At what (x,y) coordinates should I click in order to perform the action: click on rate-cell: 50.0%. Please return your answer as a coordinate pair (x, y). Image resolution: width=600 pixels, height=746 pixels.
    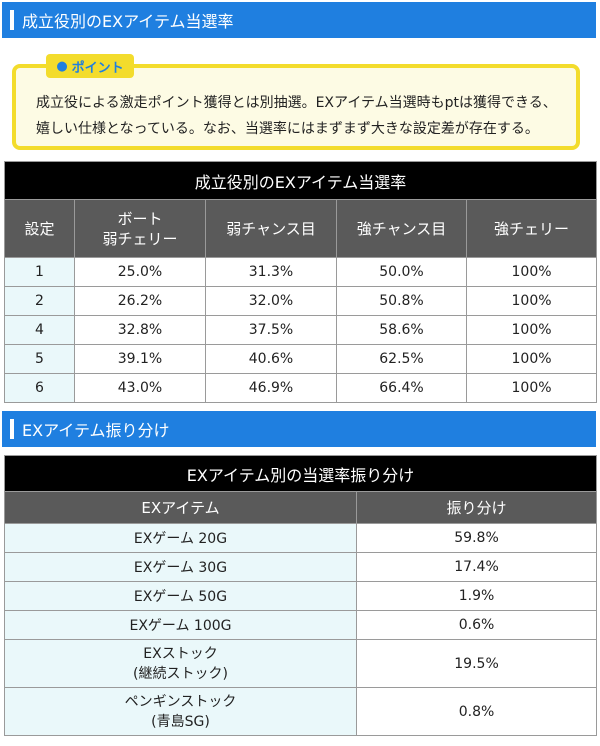
    Looking at the image, I should click on (401, 272).